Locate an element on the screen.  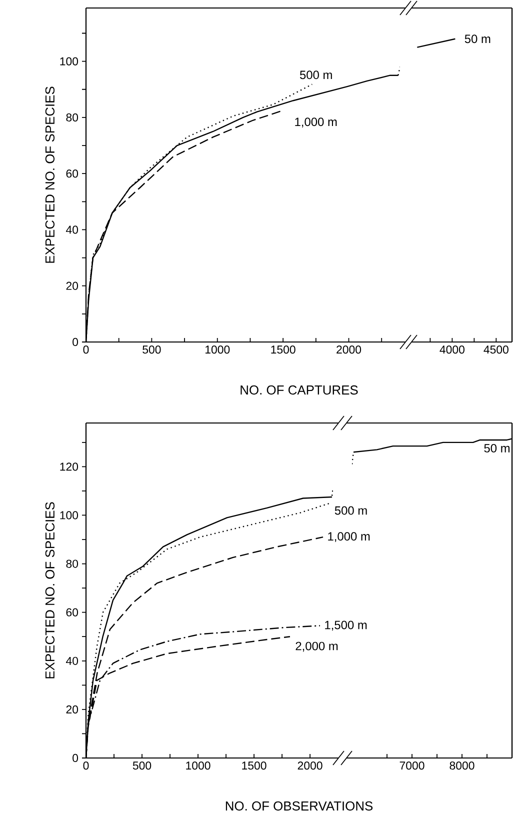
x-axis-title: NO. OF CAPTURES is located at coordinates (299, 390).